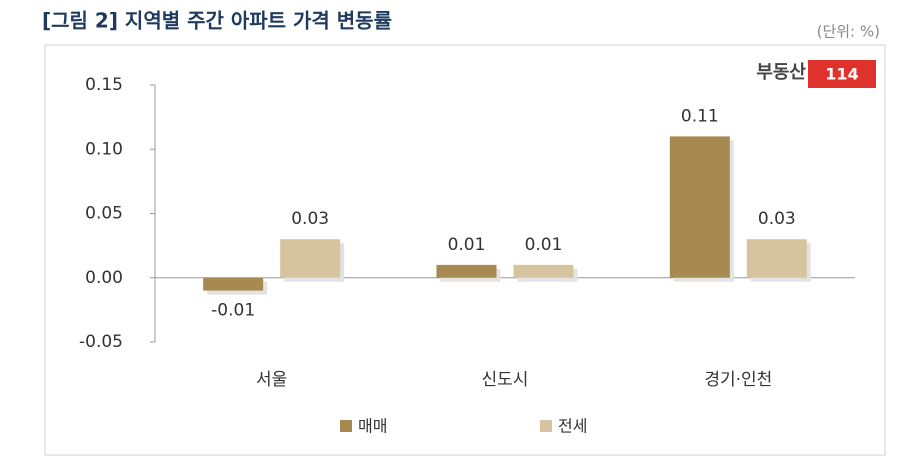 Image resolution: width=900 pixels, height=471 pixels. Describe the element at coordinates (233, 311) in the screenshot. I see `value-label: -0.01` at that location.